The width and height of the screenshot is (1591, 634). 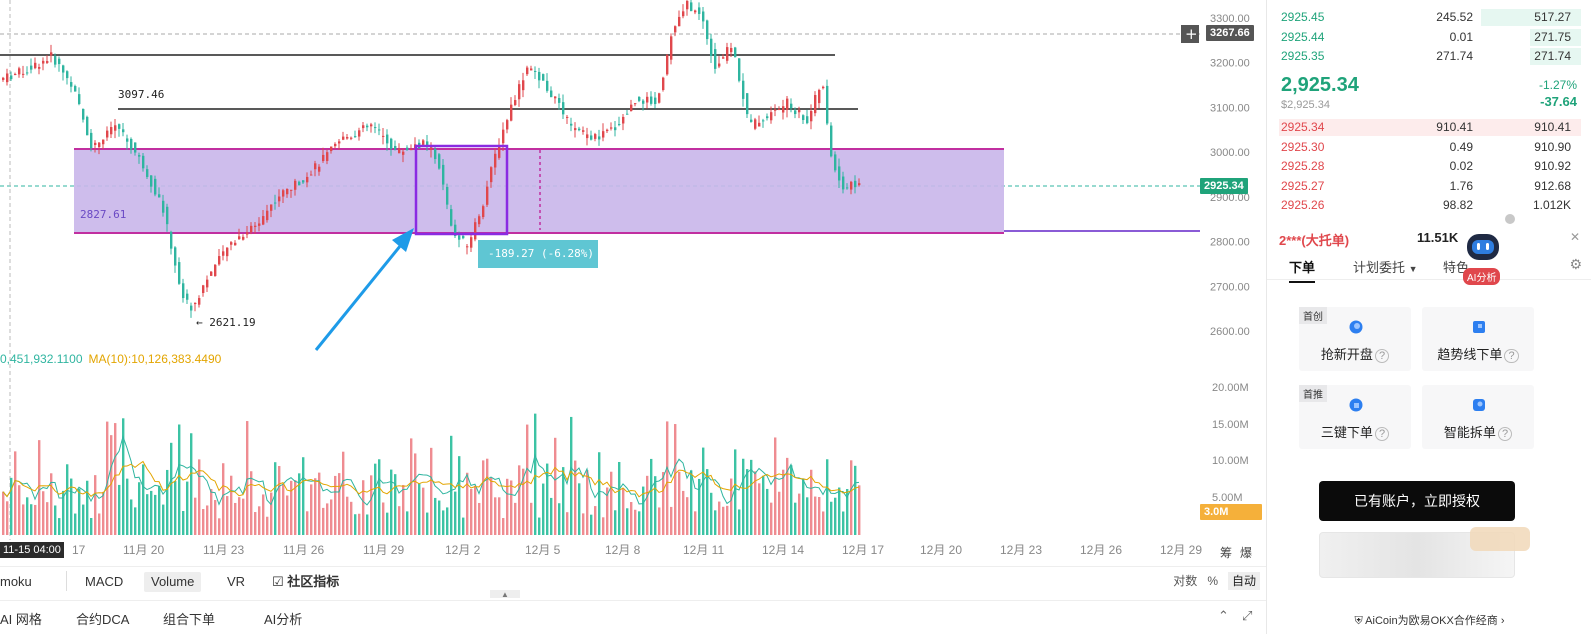 I want to click on bid-row: 2925.34 910.41 910.41, so click(x=1430, y=127).